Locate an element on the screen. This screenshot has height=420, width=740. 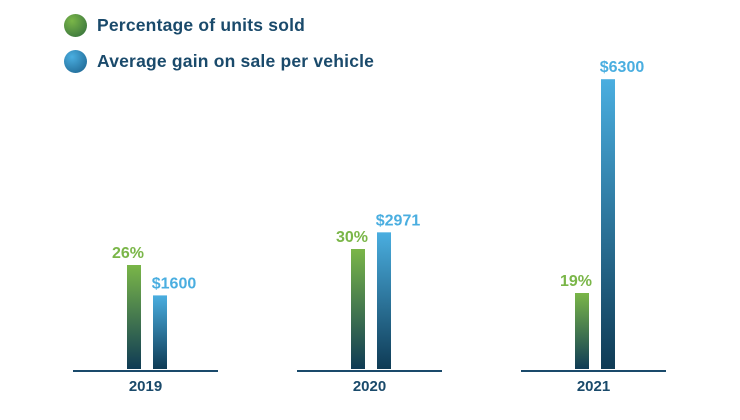
data-label: 19% is located at coordinates (576, 281).